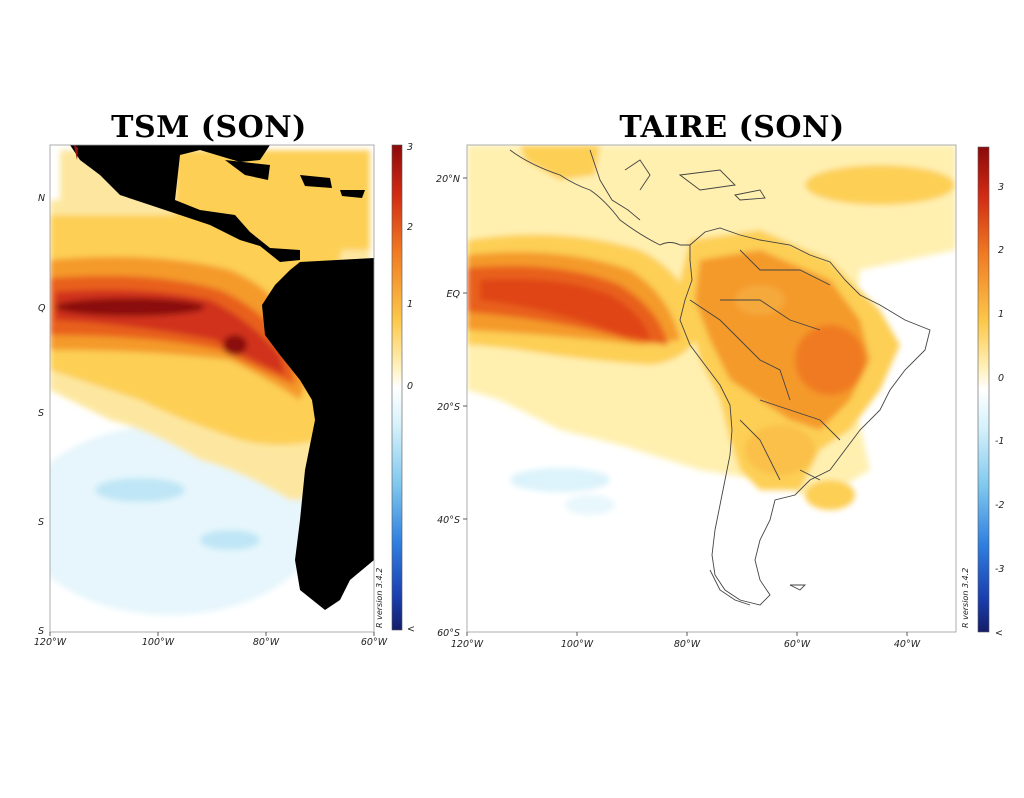 The image size is (1024, 798). Describe the element at coordinates (687, 644) in the screenshot. I see `taire-x-label: 80°W` at that location.